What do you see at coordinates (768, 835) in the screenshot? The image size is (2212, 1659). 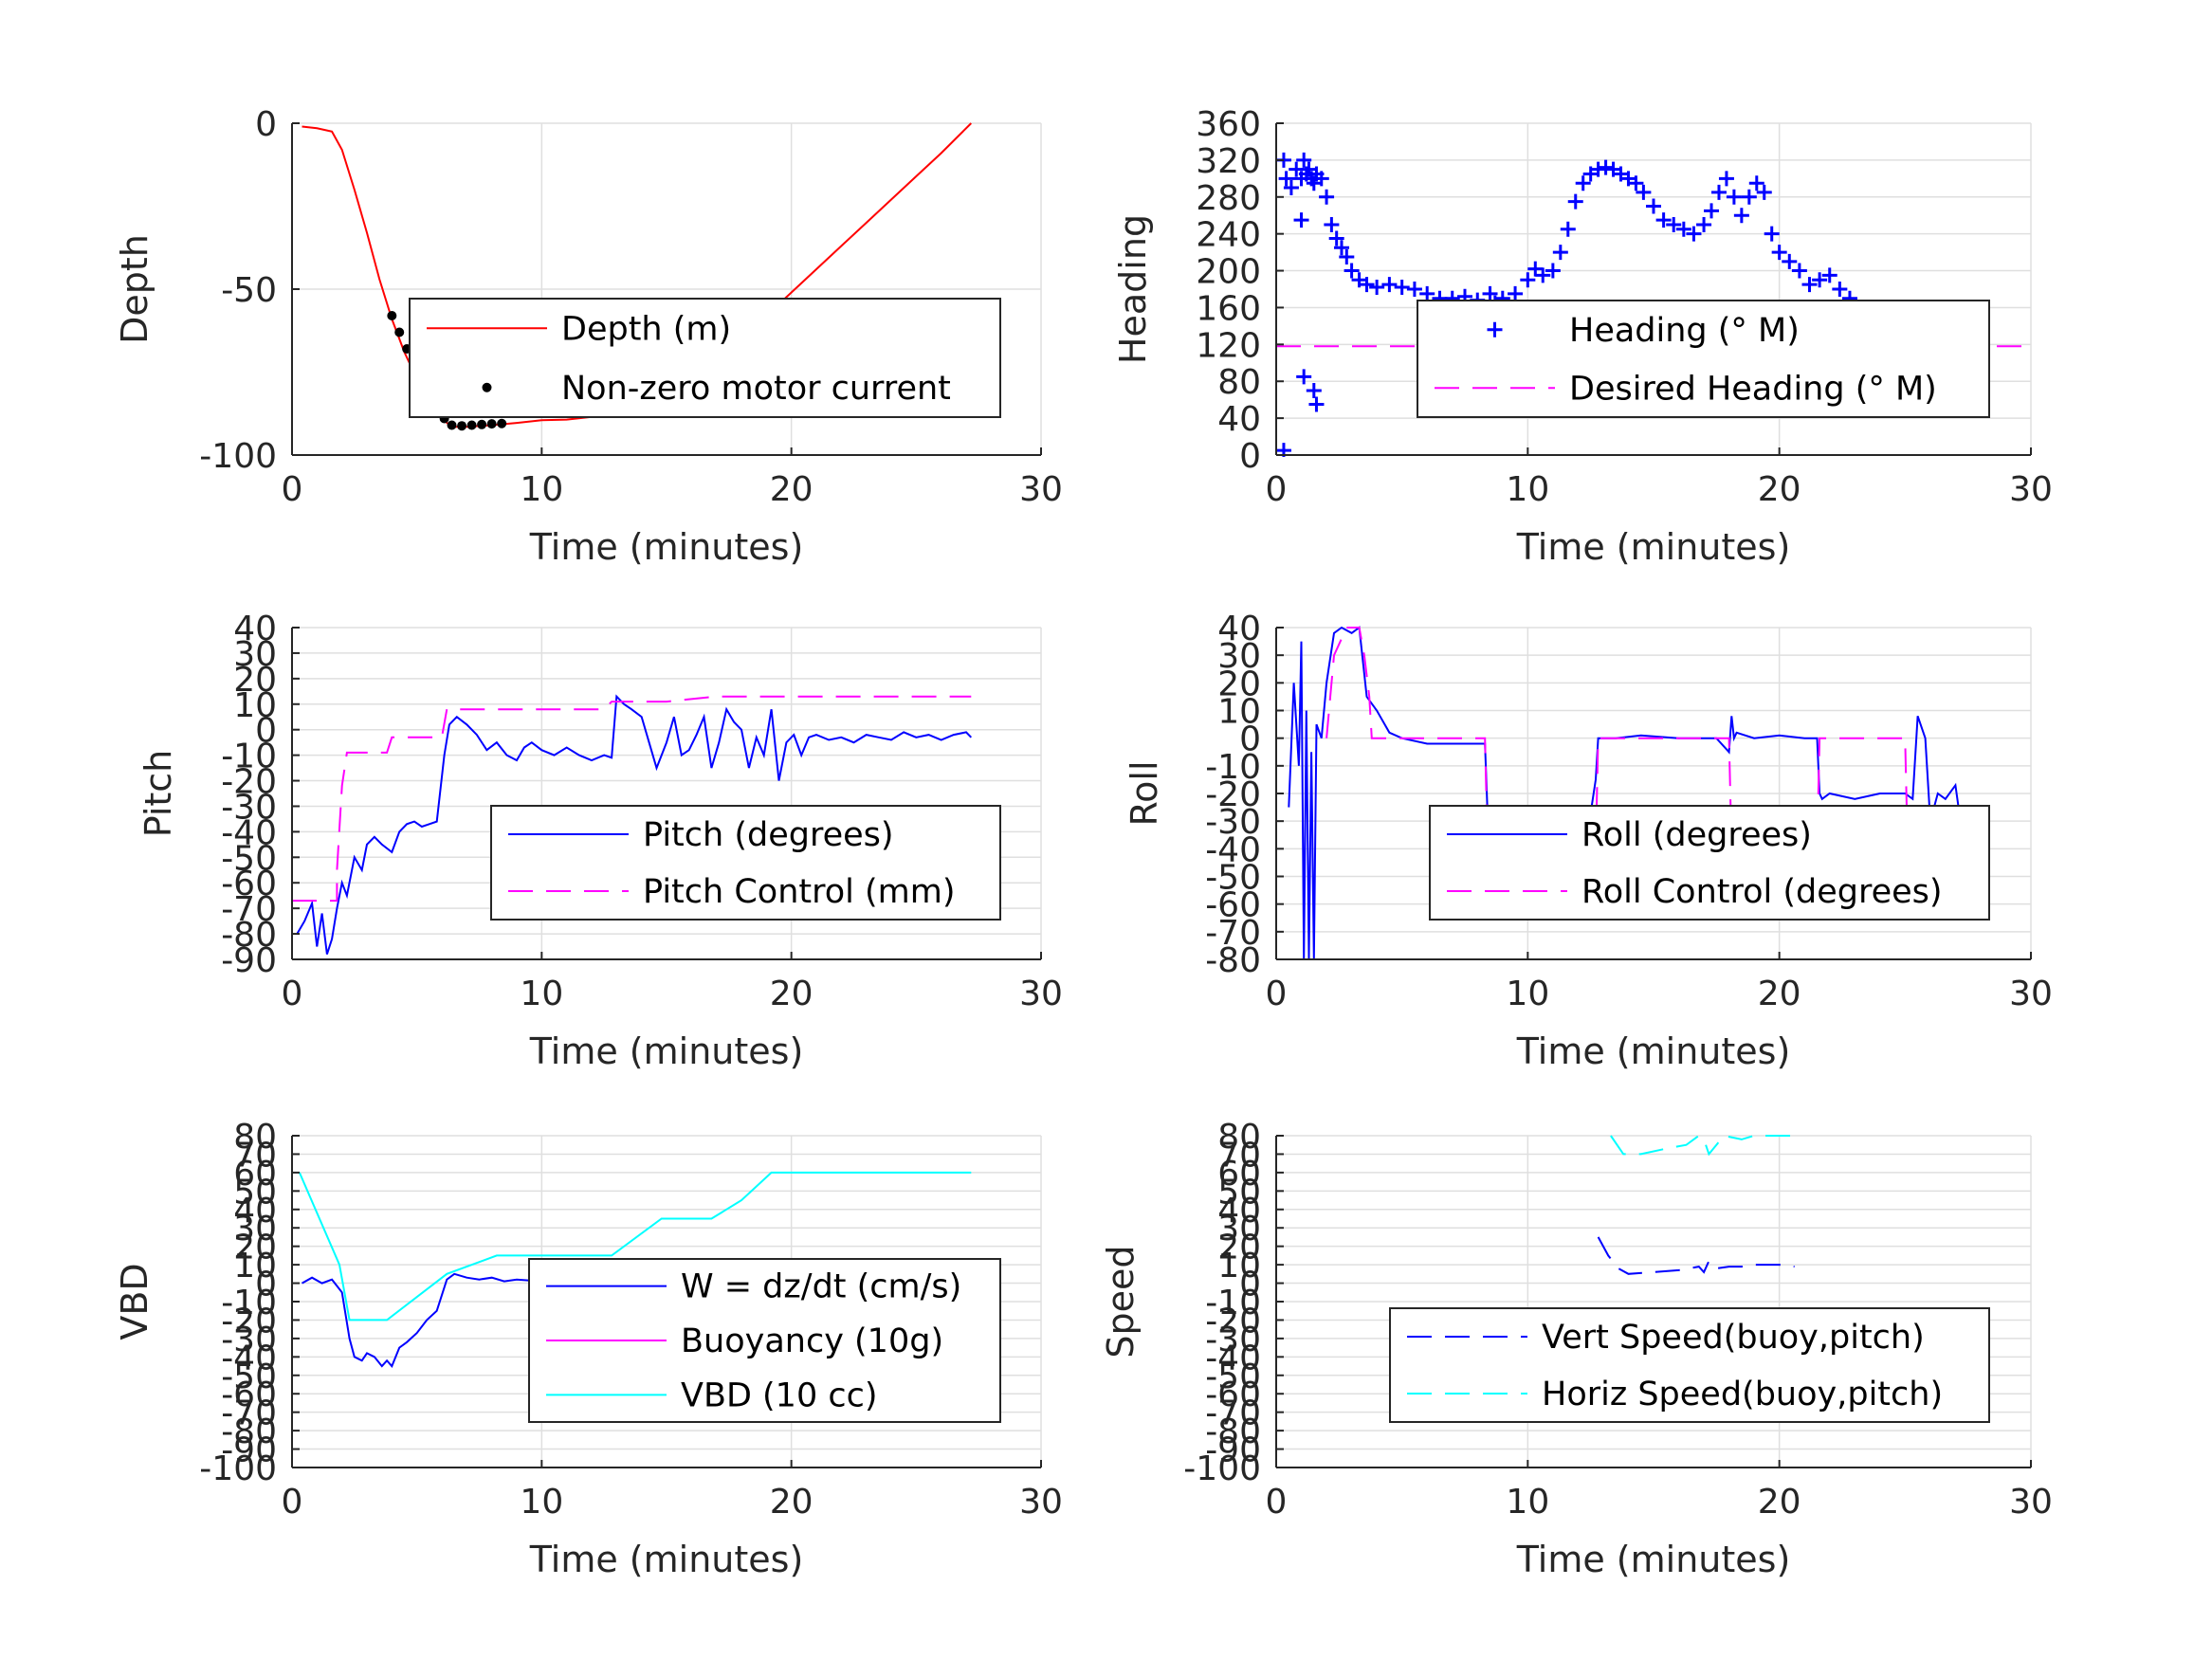 I see `legend-entry: Pitch (degrees)` at bounding box center [768, 835].